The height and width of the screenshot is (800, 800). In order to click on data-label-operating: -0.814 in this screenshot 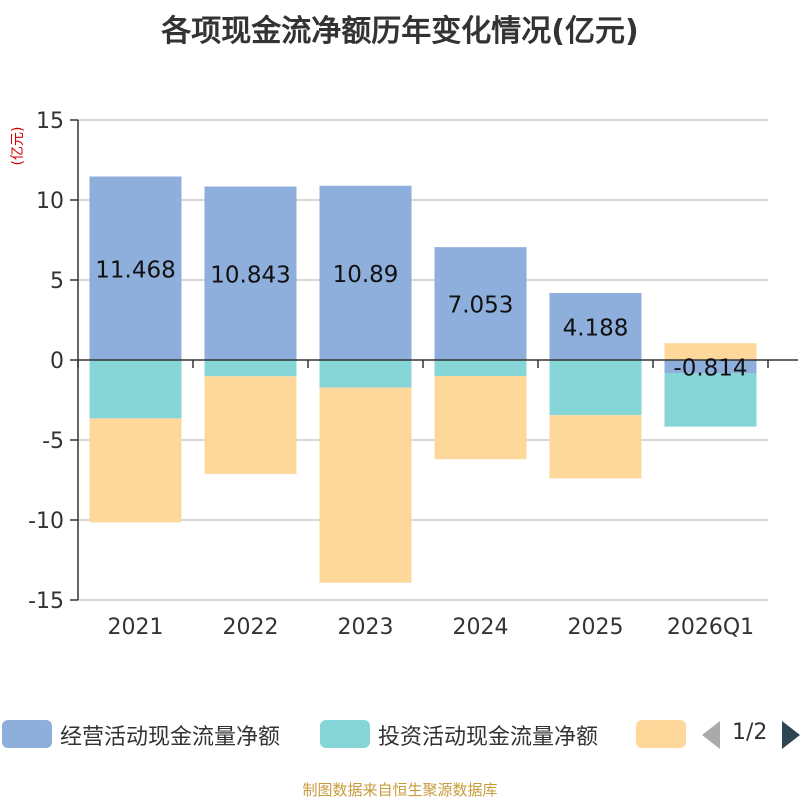, I will do `click(710, 369)`.